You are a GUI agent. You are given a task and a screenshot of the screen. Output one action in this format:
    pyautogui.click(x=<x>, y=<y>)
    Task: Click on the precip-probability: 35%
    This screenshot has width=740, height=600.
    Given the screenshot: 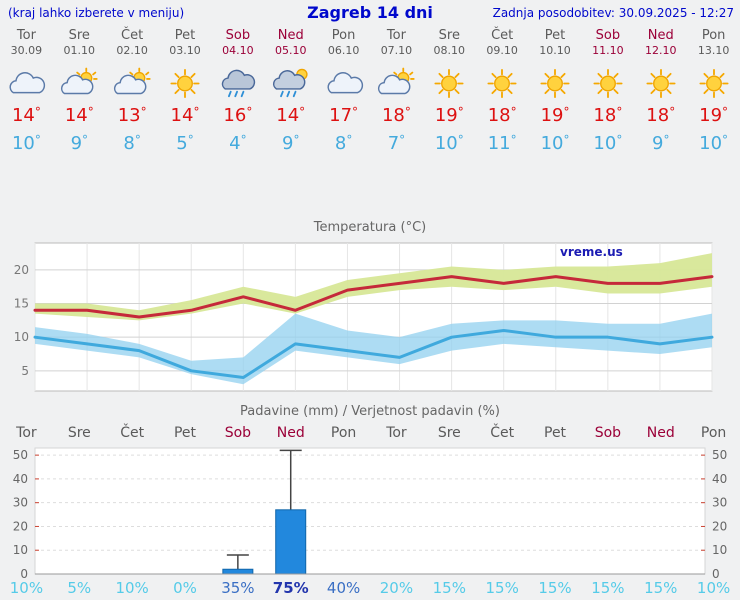 What is the action you would take?
    pyautogui.click(x=238, y=588)
    